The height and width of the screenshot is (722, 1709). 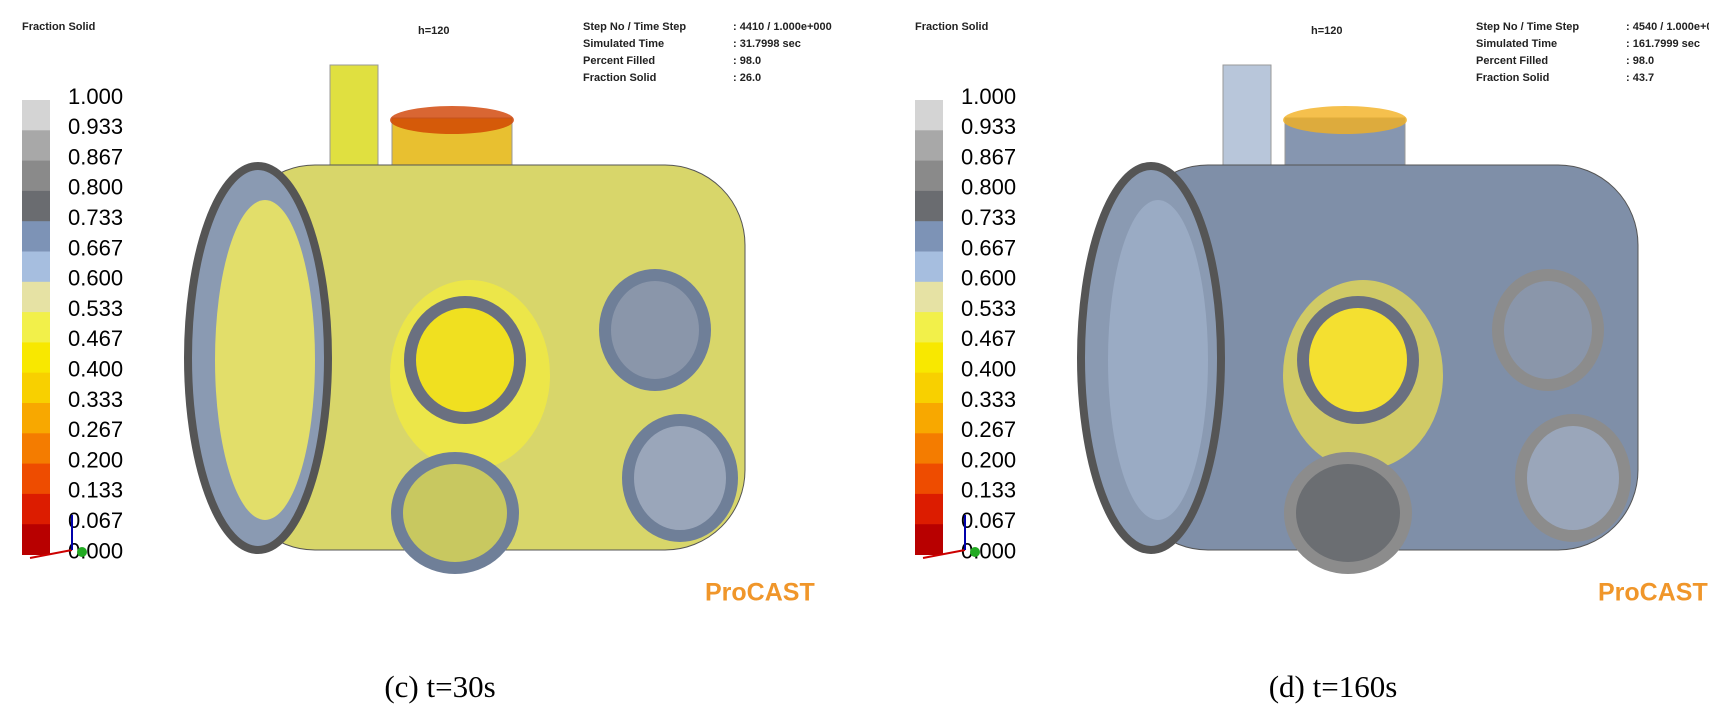 What do you see at coordinates (1527, 27) in the screenshot?
I see `info-label: Step No / Time Step` at bounding box center [1527, 27].